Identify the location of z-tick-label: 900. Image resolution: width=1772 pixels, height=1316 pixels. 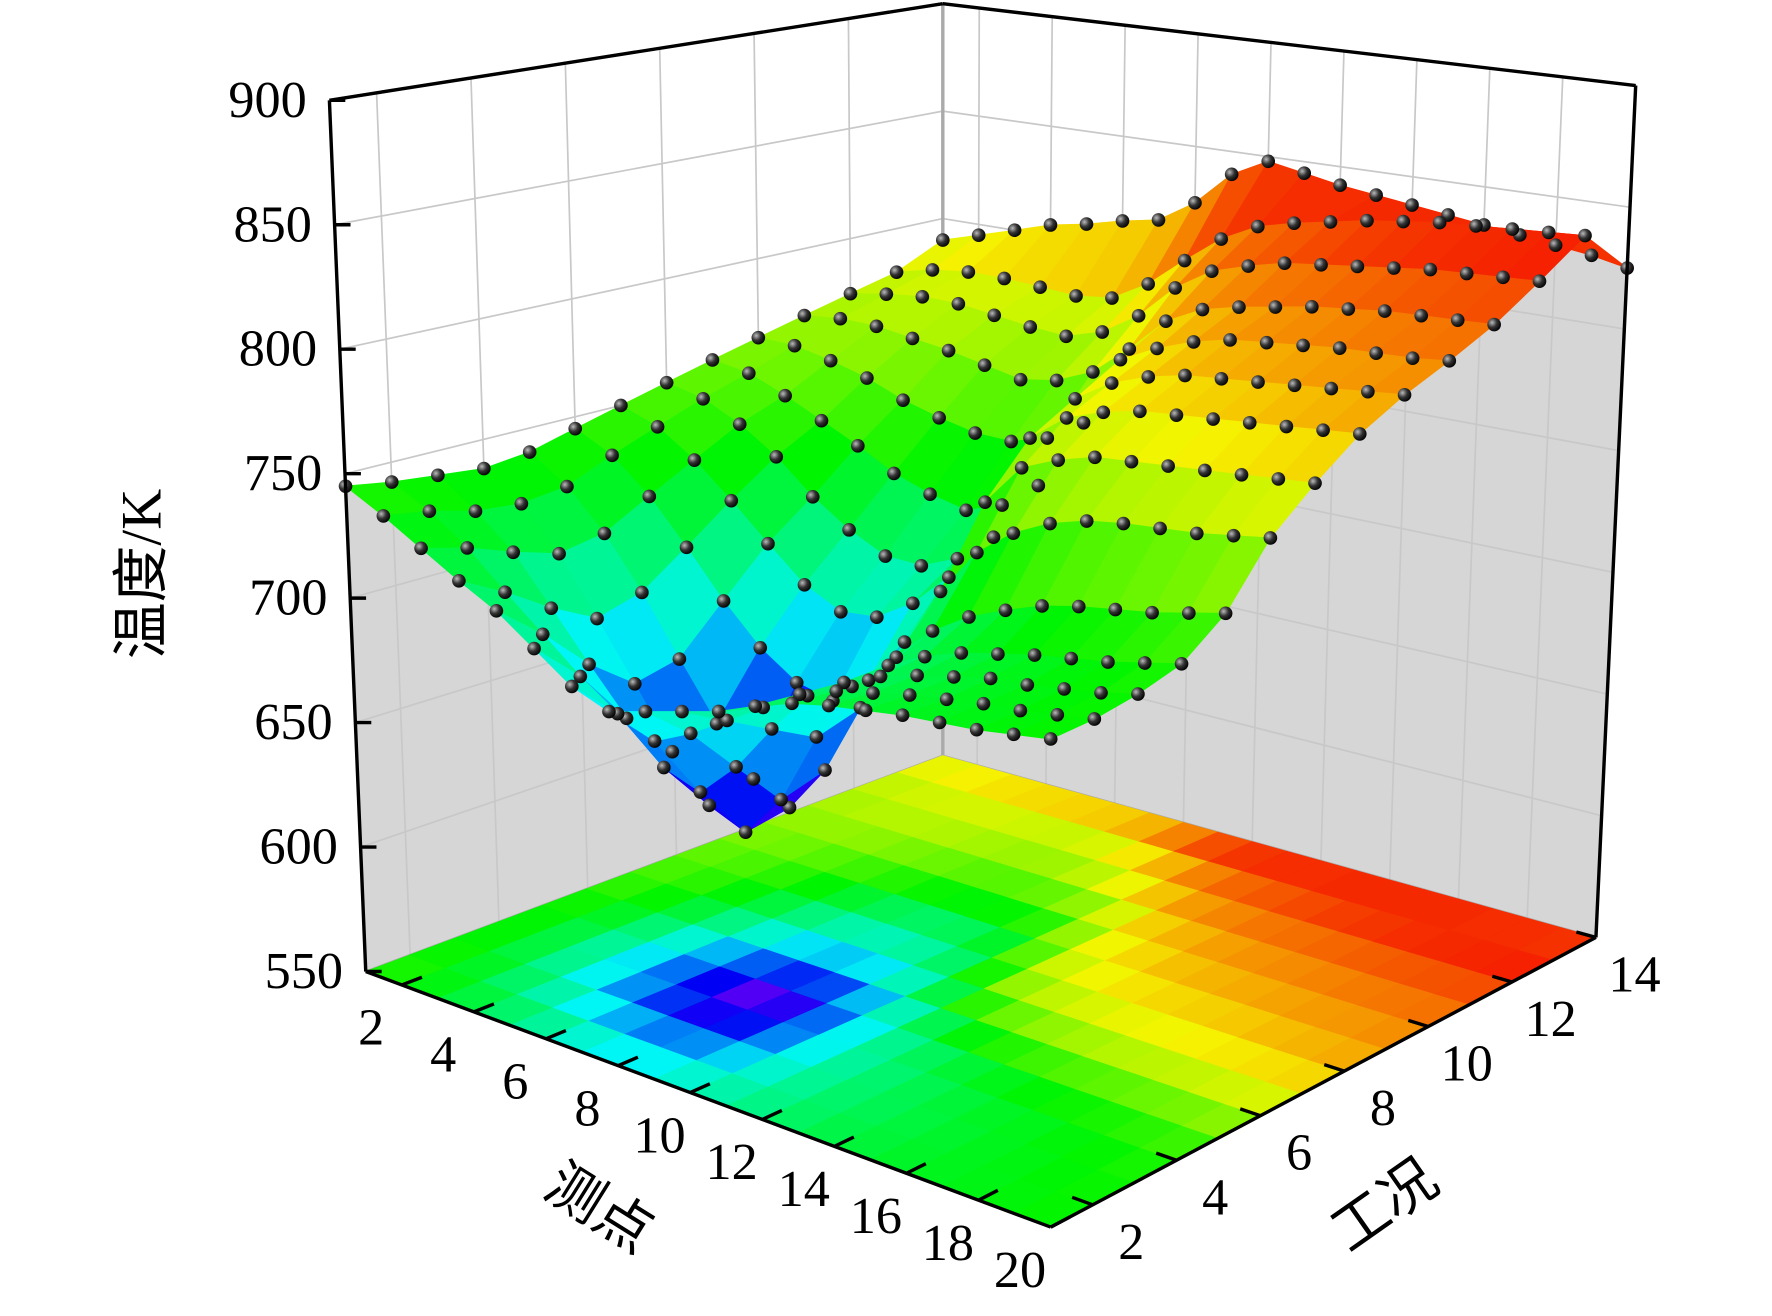
(267, 100).